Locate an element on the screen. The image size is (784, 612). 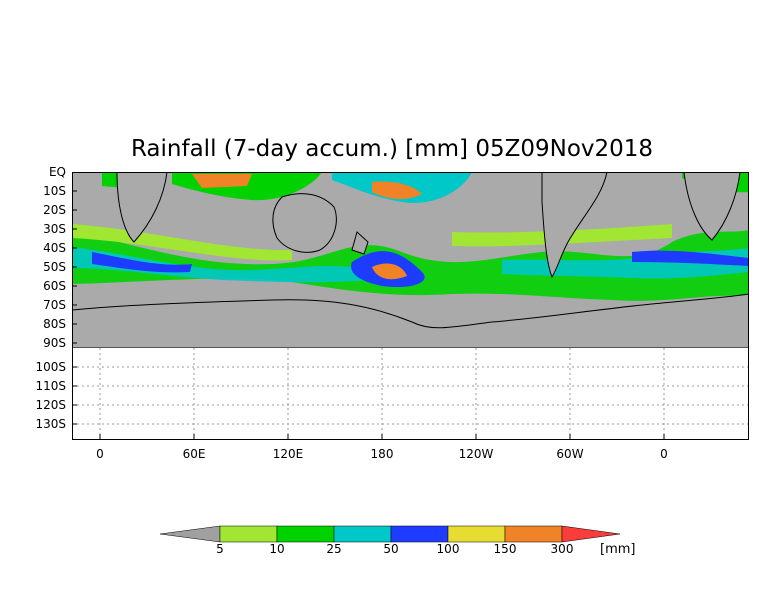
grid-lines is located at coordinates (410, 394).